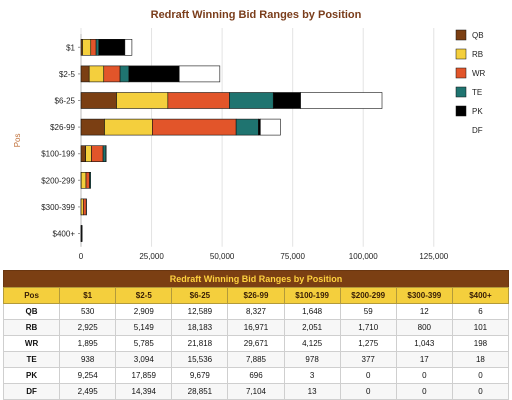 The image size is (512, 400). What do you see at coordinates (312, 327) in the screenshot?
I see `table-cell: 2,051` at bounding box center [312, 327].